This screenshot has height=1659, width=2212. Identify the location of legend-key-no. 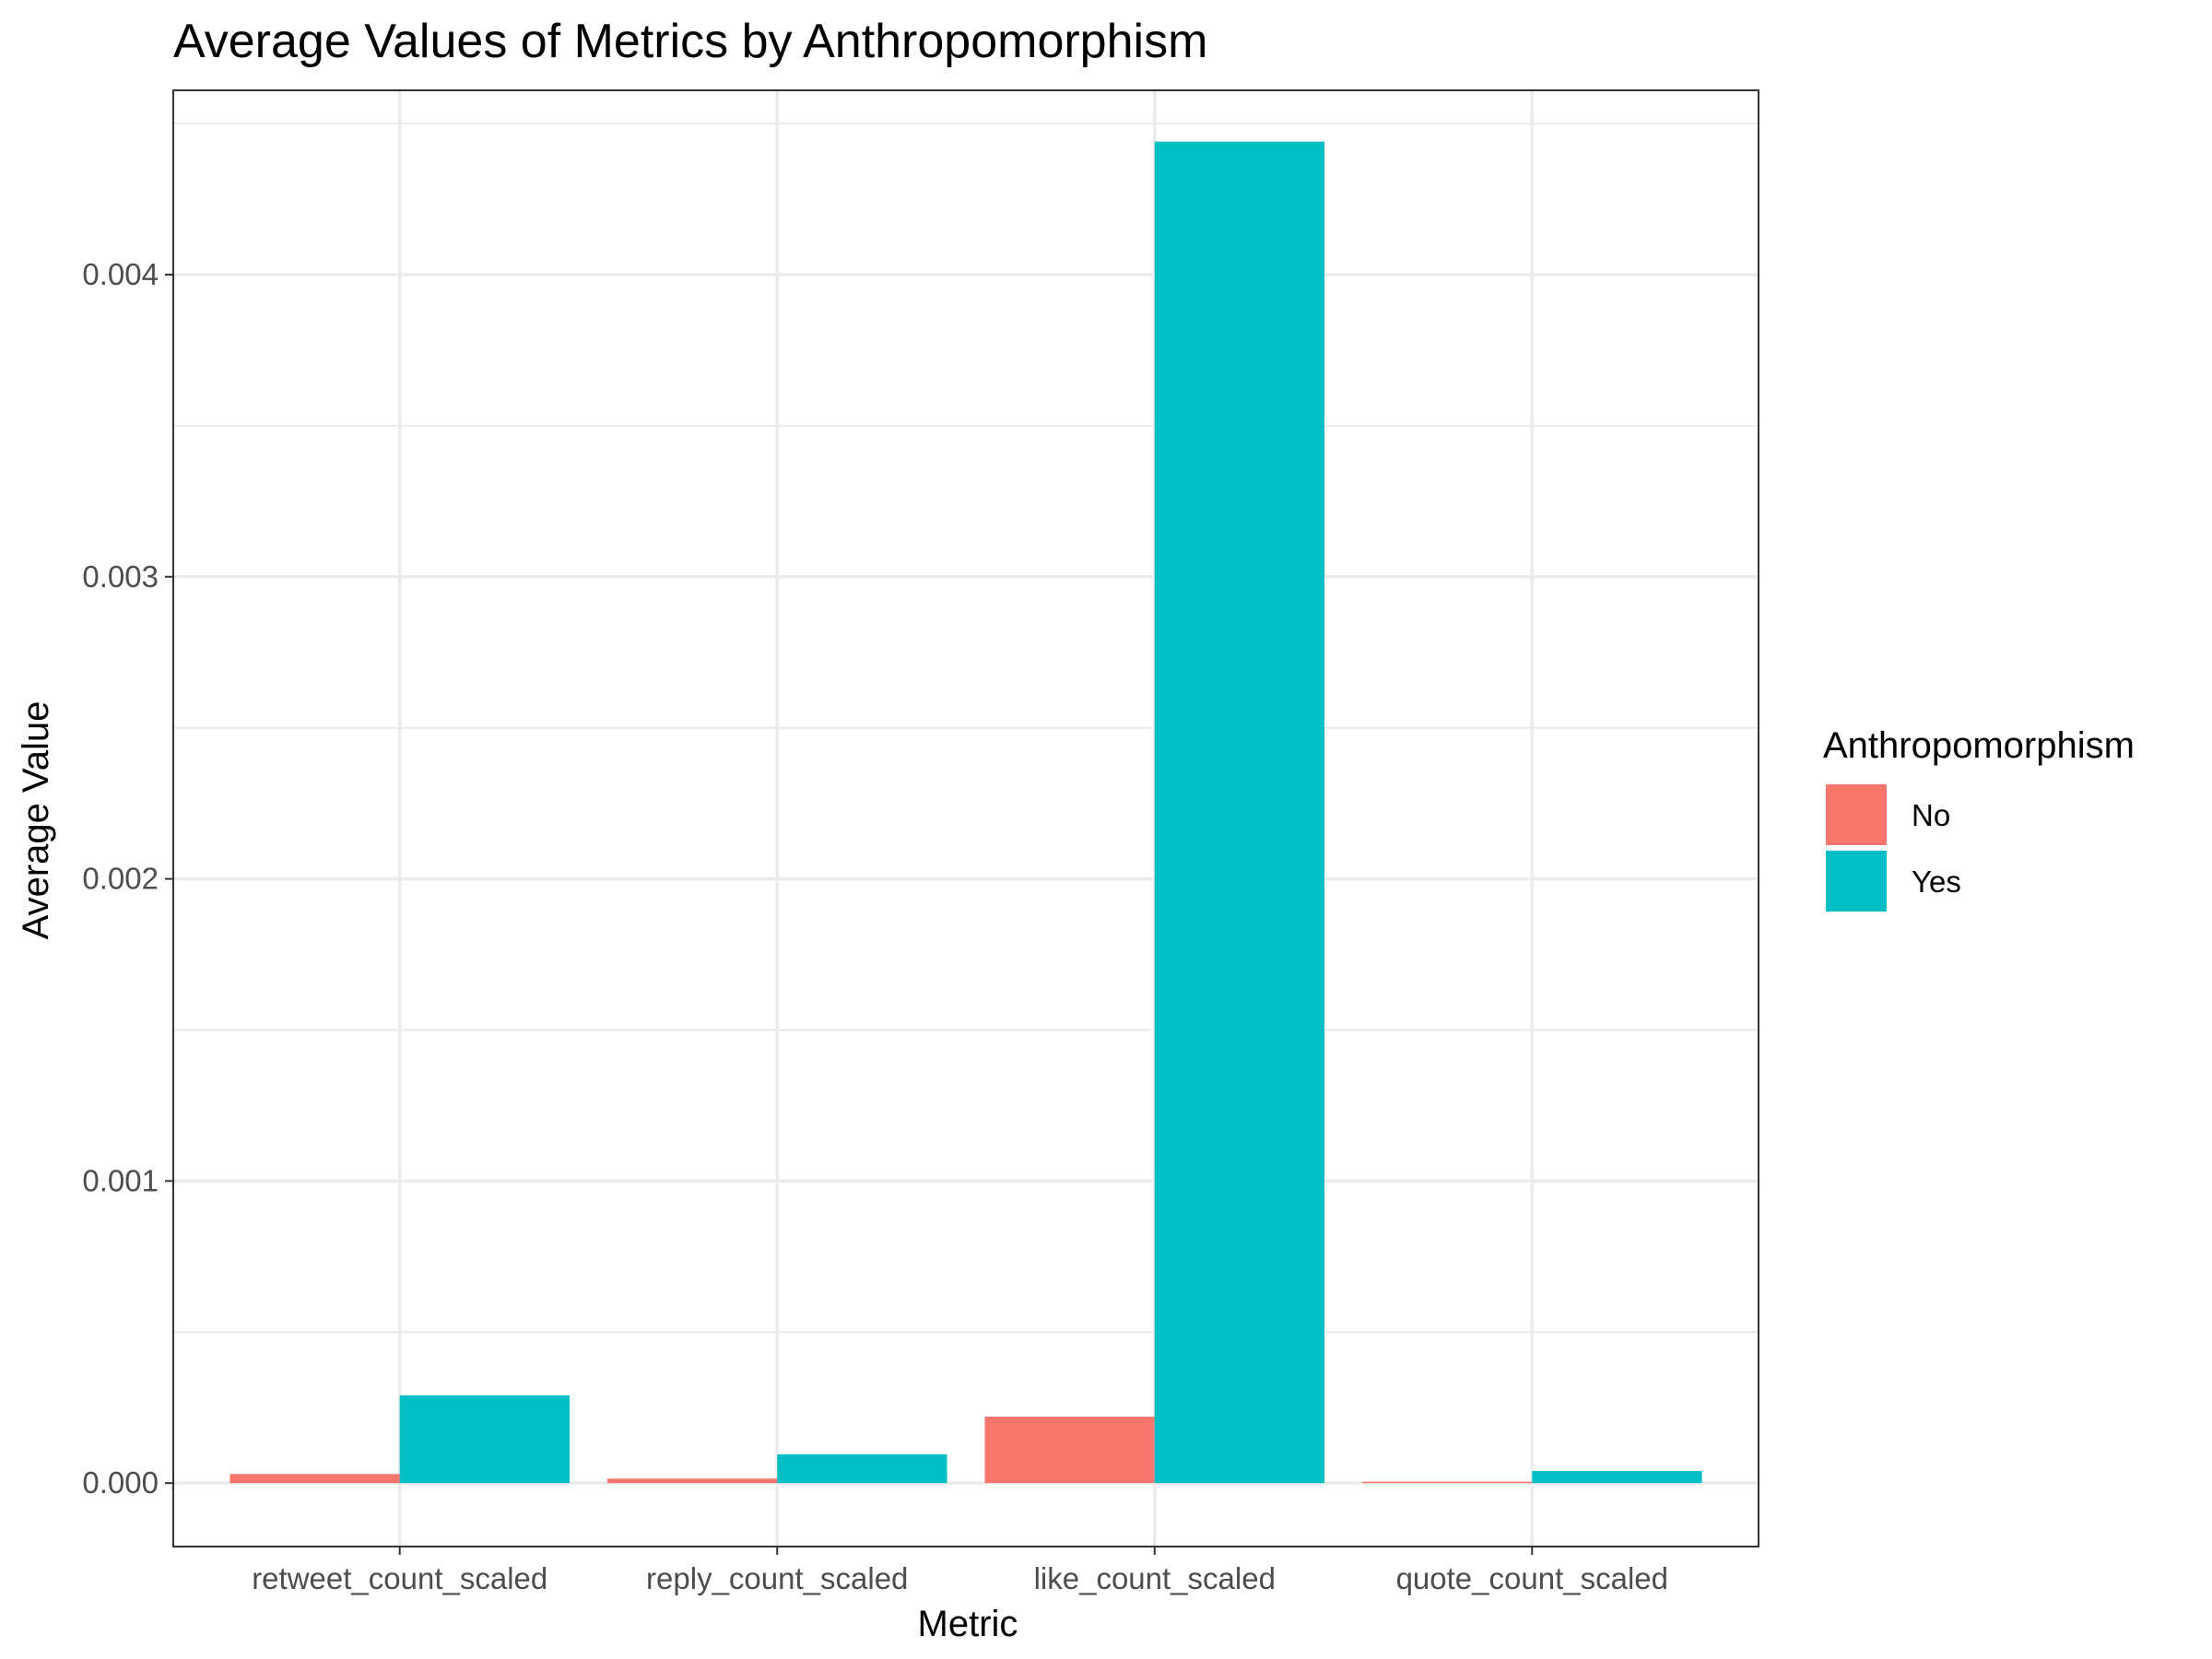
(1856, 814).